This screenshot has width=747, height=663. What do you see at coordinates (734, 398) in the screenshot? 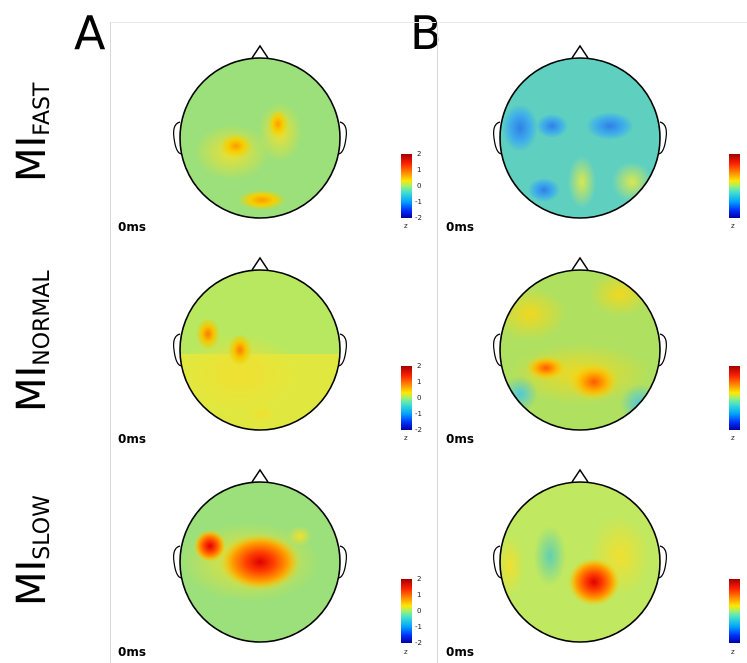
I see `colorbar-b-normal` at bounding box center [734, 398].